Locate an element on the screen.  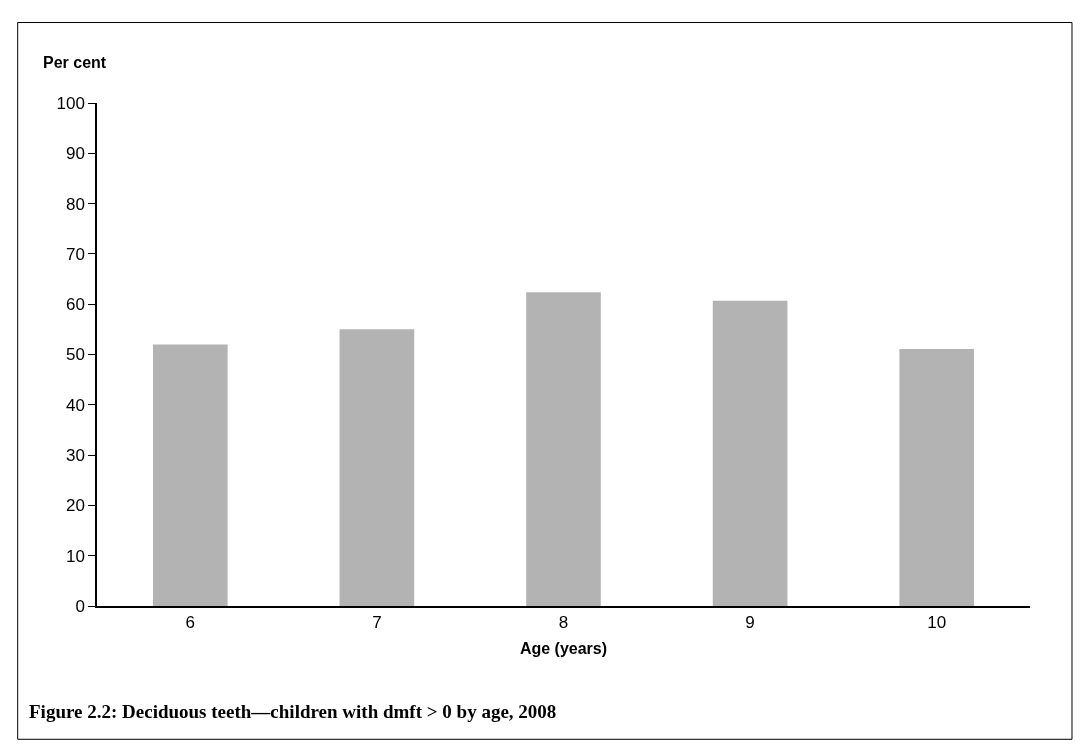
y-axis-title: Per cent is located at coordinates (75, 62).